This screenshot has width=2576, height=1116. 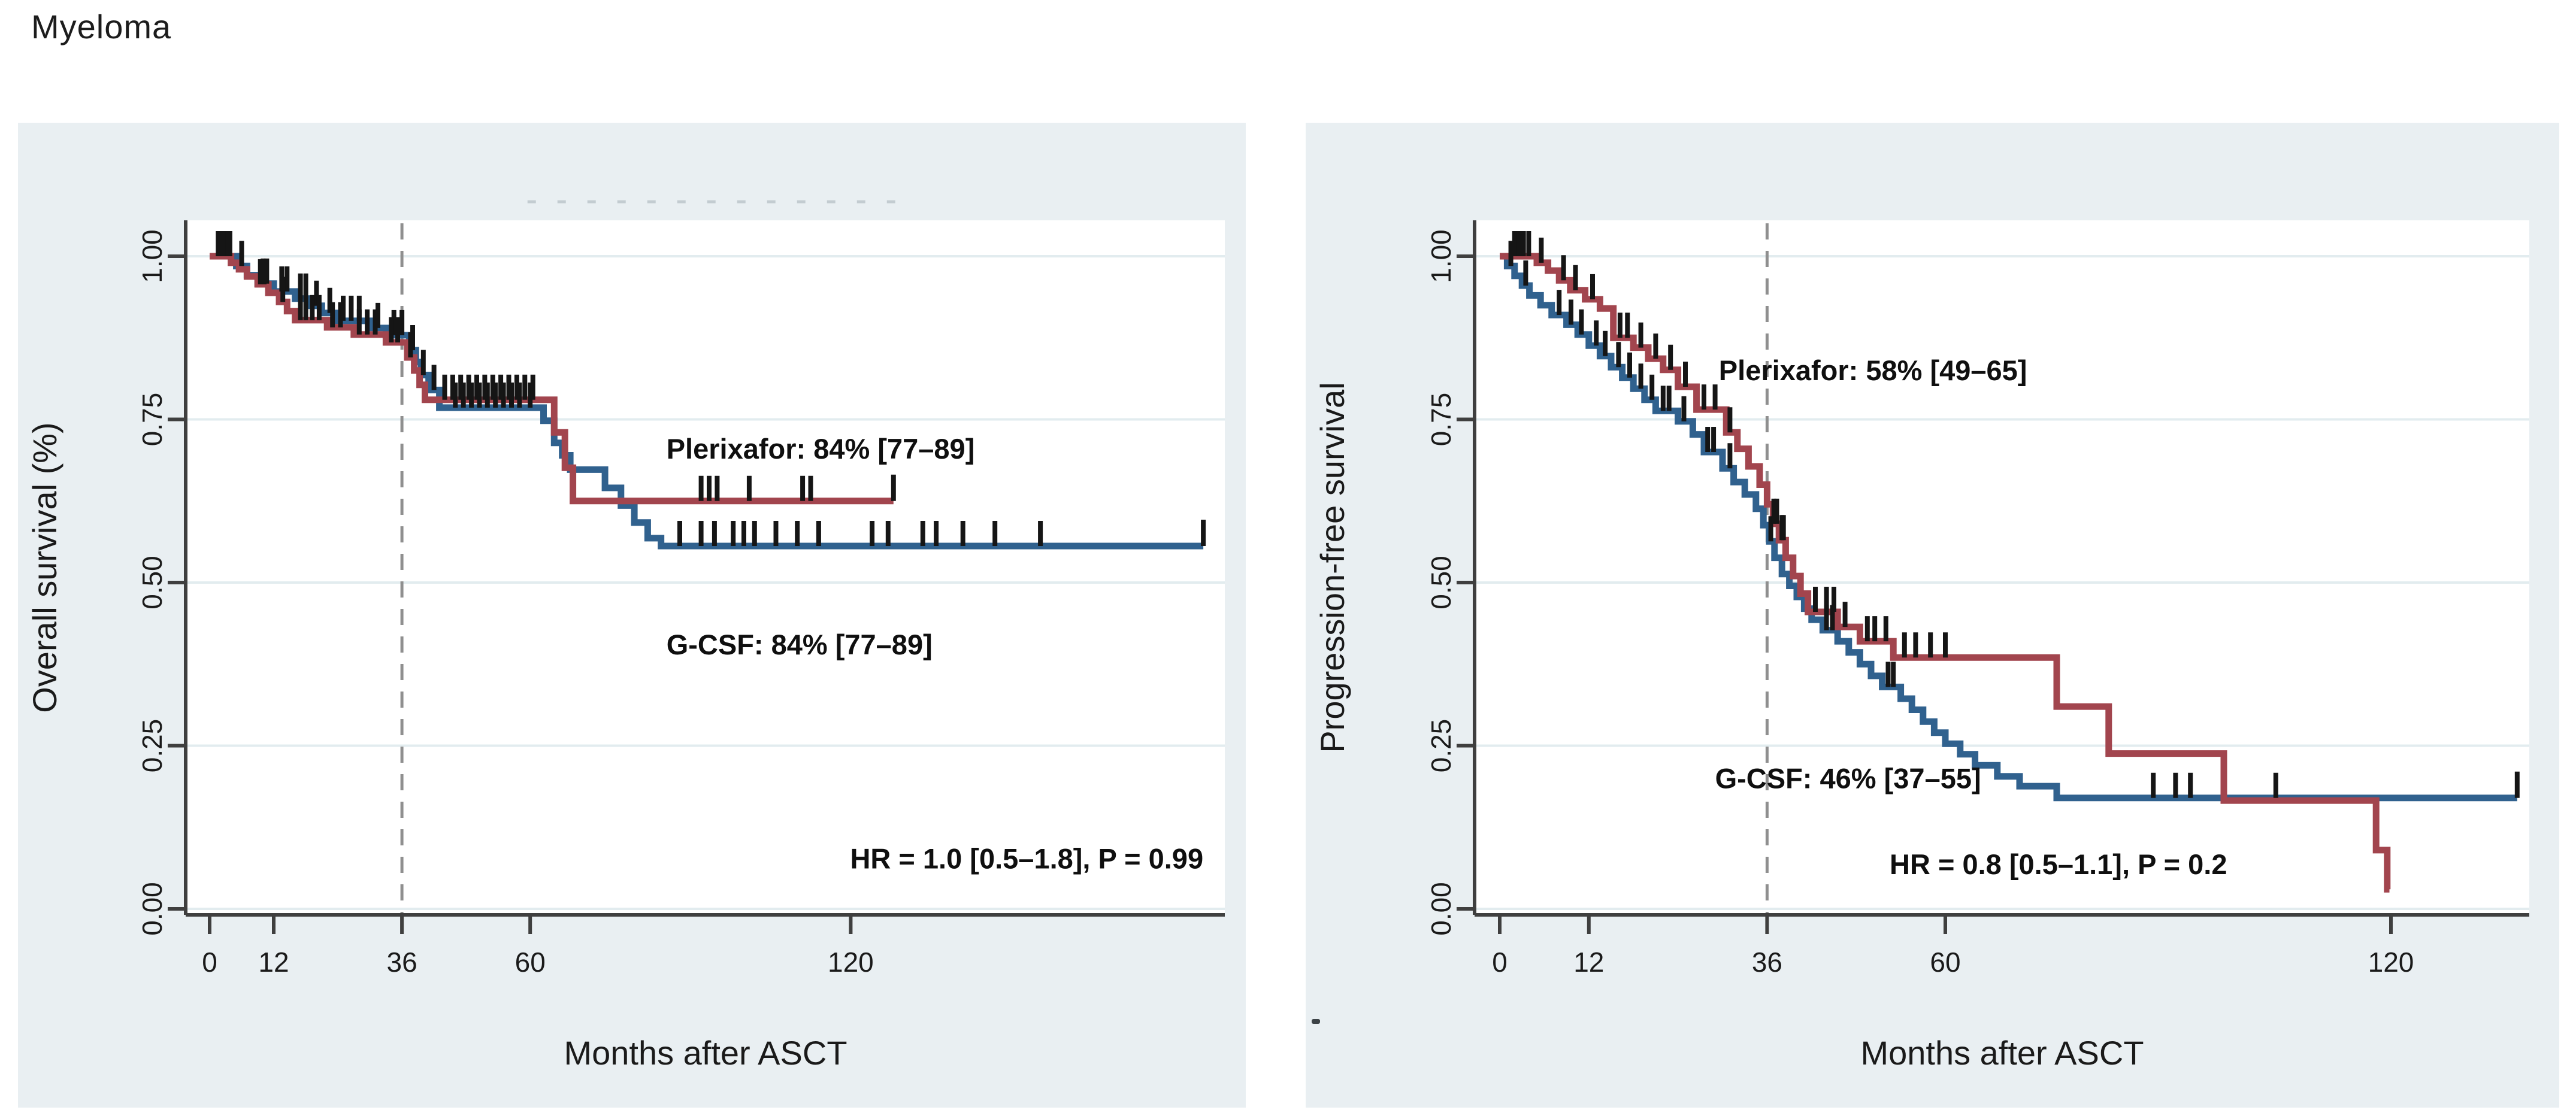 What do you see at coordinates (1873, 370) in the screenshot?
I see `annotation: Plerixafor: 58% [49–65]` at bounding box center [1873, 370].